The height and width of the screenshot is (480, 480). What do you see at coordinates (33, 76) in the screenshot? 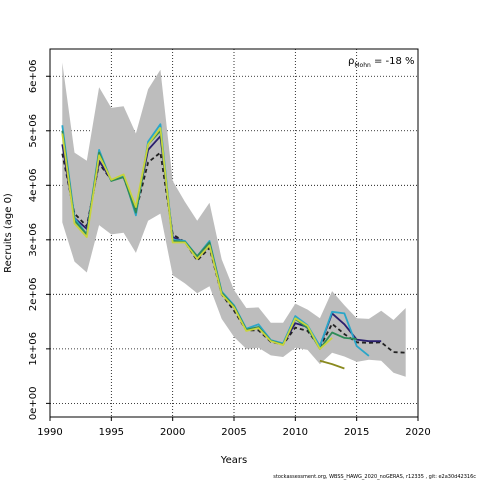
I see `y-tick-label: 6e+06` at bounding box center [33, 76].